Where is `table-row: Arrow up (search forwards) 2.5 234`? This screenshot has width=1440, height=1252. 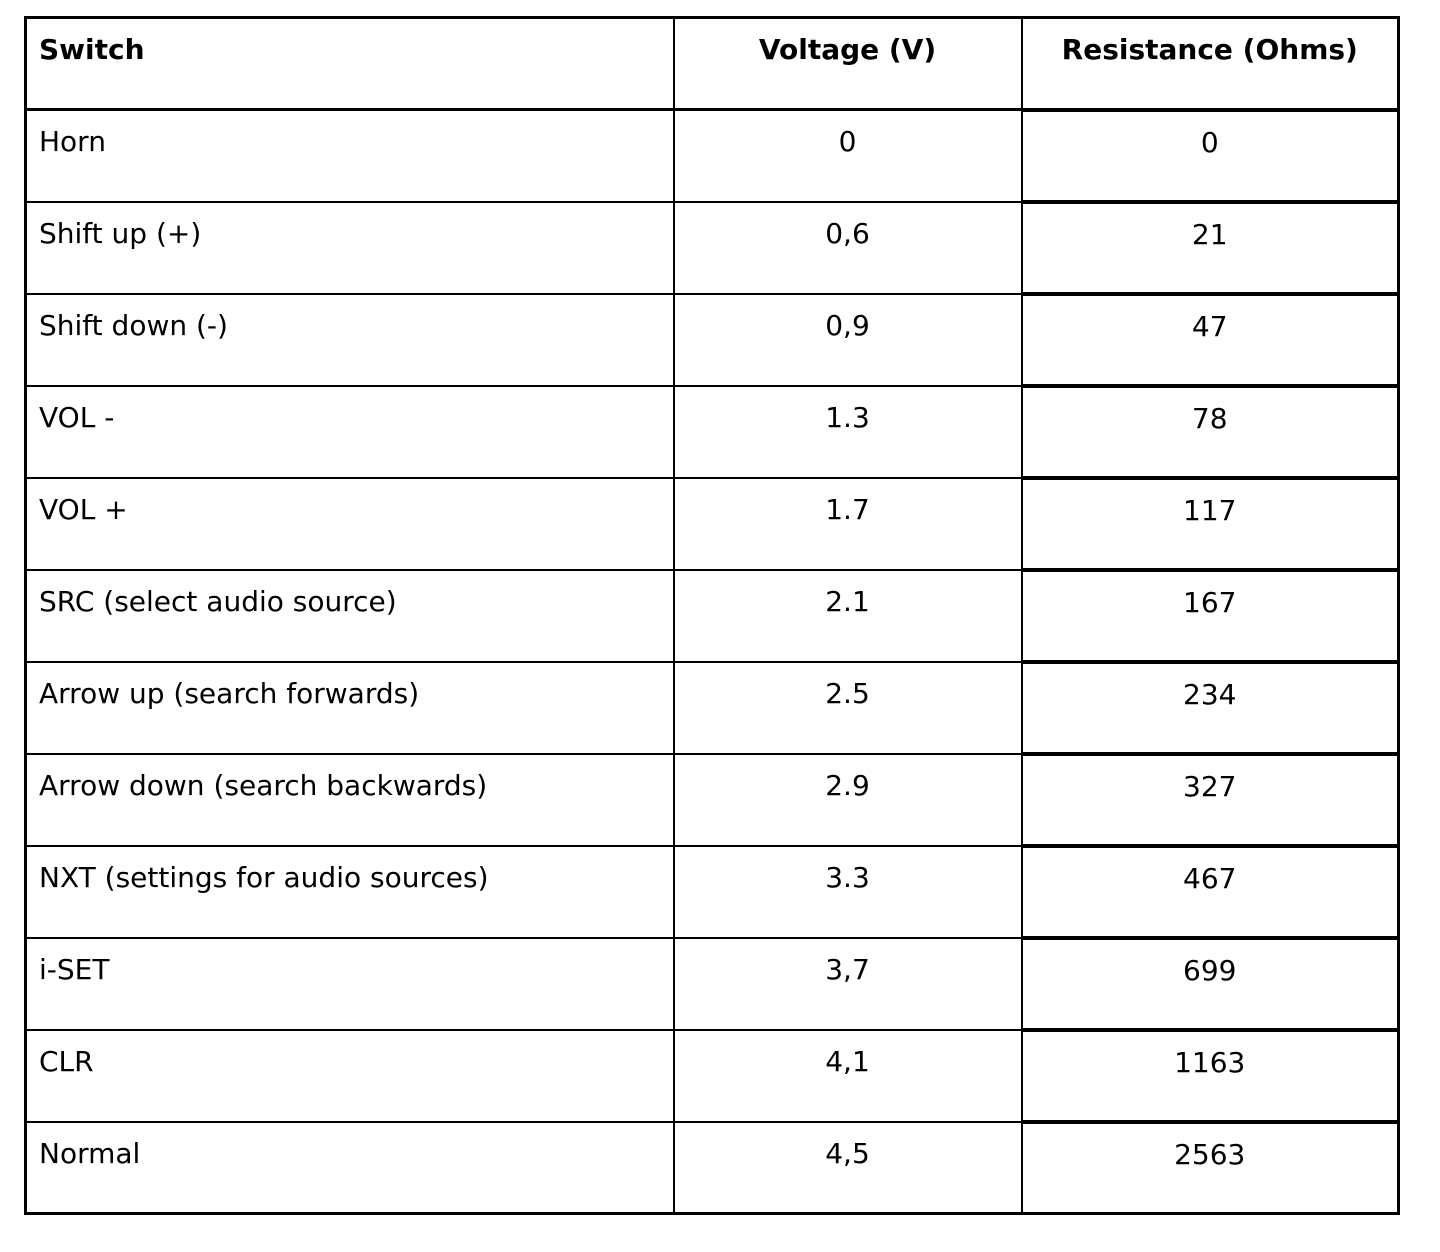
table-row: Arrow up (search forwards) 2.5 234 is located at coordinates (712, 707).